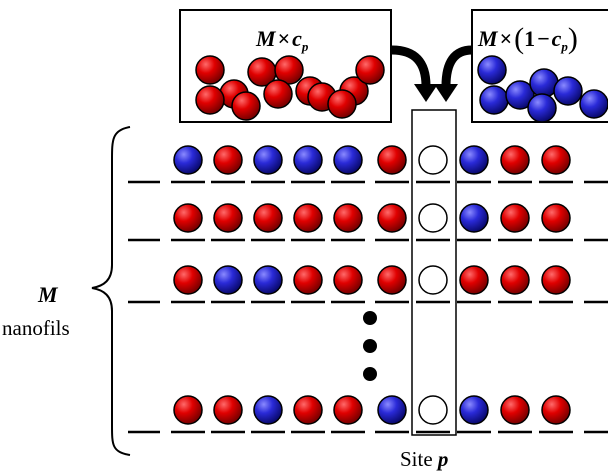 The image size is (608, 471). I want to click on arrows, so click(432, 73).